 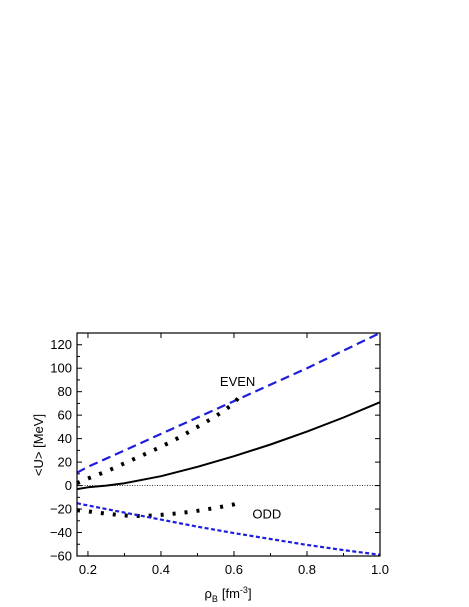 I want to click on x-axis-label-unit-open: [fm, so click(x=231, y=593).